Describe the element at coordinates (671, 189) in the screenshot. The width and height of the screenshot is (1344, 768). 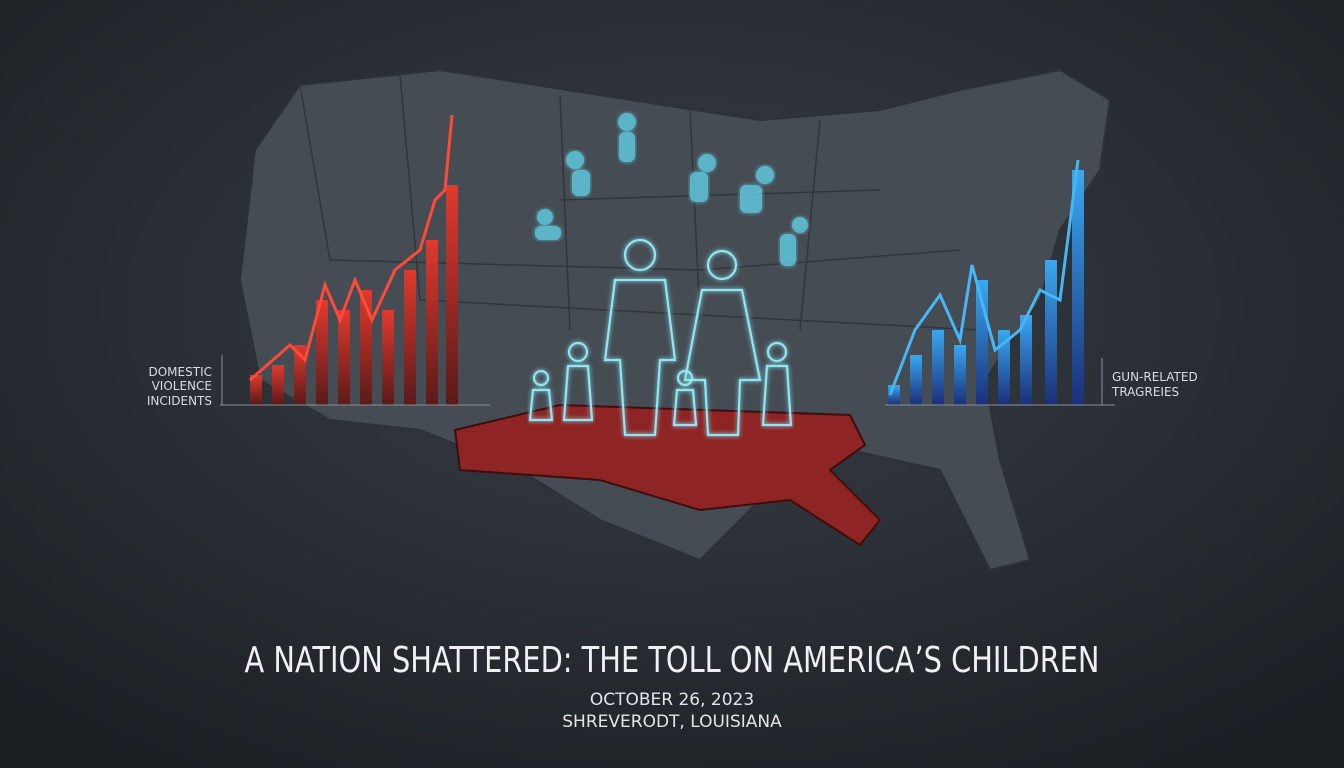
I see `floating-children` at that location.